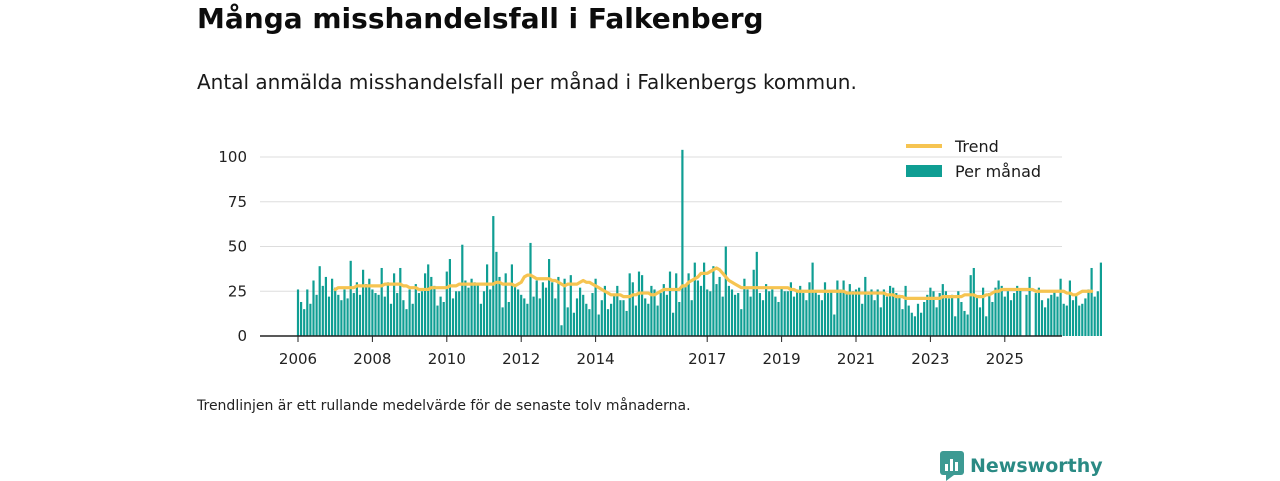 This screenshot has width=1280, height=481. What do you see at coordinates (998, 171) in the screenshot?
I see `legend-label-per-month: Per månad` at bounding box center [998, 171].